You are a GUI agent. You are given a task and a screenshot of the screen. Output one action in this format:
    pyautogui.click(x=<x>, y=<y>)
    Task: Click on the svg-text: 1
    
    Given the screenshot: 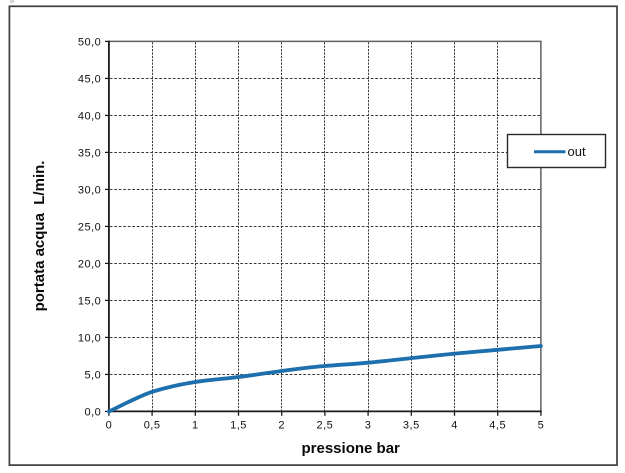 What is the action you would take?
    pyautogui.click(x=195, y=426)
    